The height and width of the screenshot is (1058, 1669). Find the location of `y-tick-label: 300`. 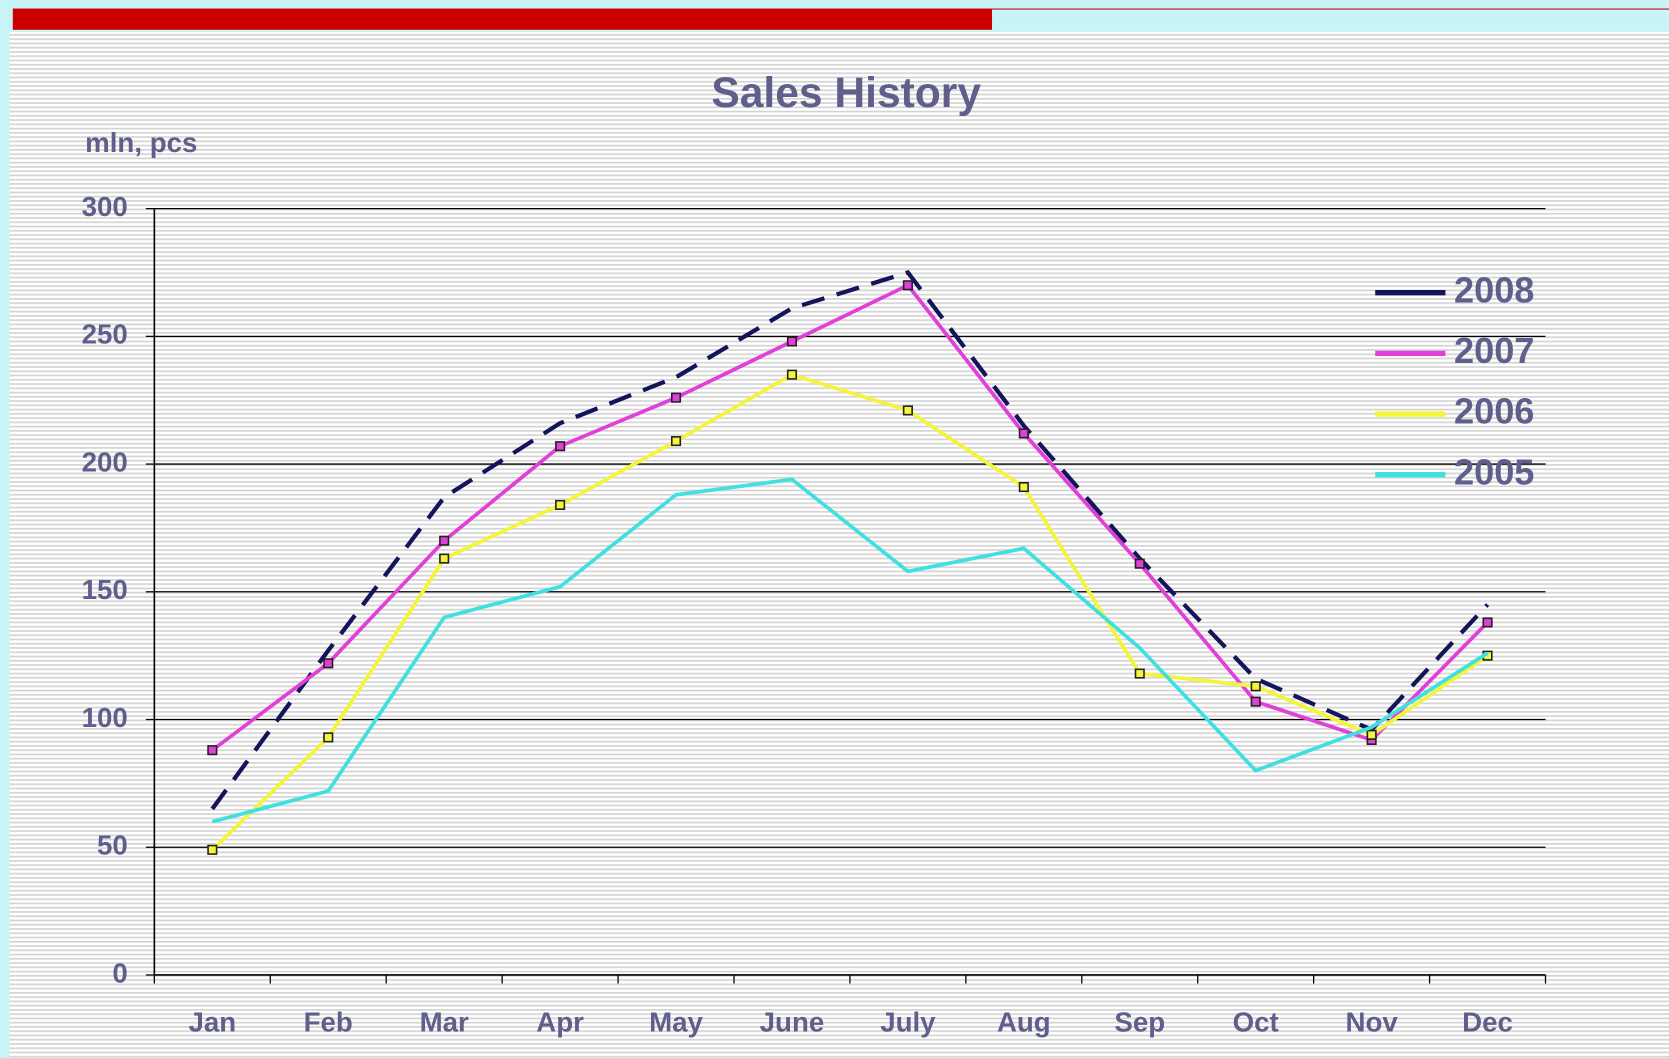

y-tick-label: 300 is located at coordinates (105, 206).